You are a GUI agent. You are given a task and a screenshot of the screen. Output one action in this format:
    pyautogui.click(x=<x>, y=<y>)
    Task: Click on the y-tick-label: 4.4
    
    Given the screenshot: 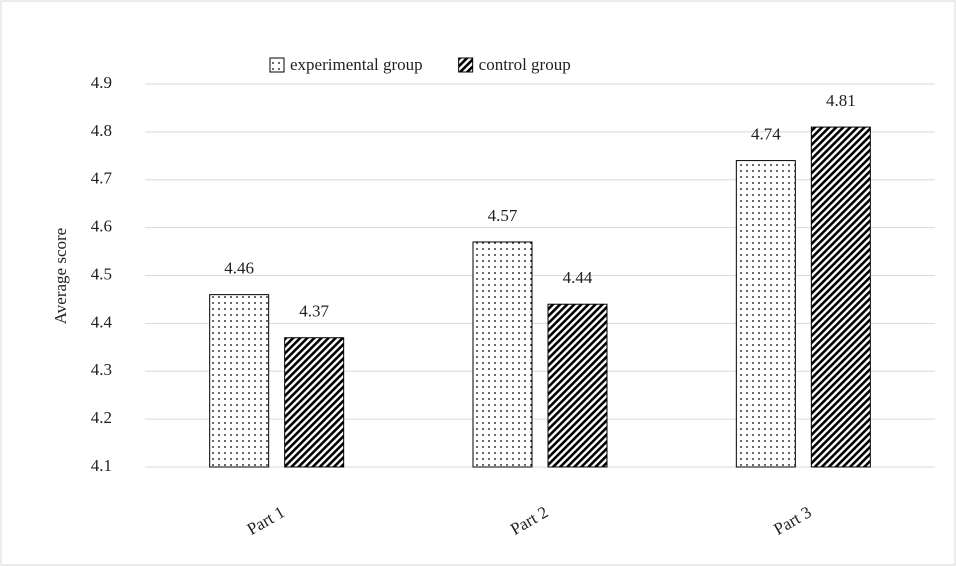 What is the action you would take?
    pyautogui.click(x=102, y=321)
    